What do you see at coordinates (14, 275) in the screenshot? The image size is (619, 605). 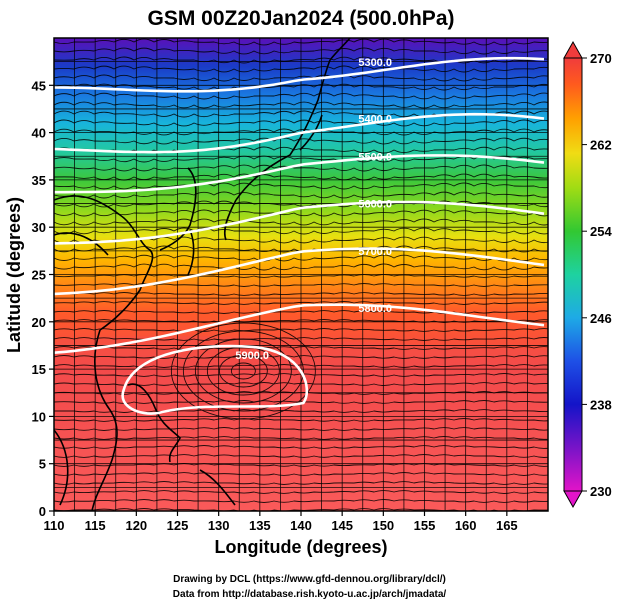 I see `y-axis-label: Latitude (degrees)` at bounding box center [14, 275].